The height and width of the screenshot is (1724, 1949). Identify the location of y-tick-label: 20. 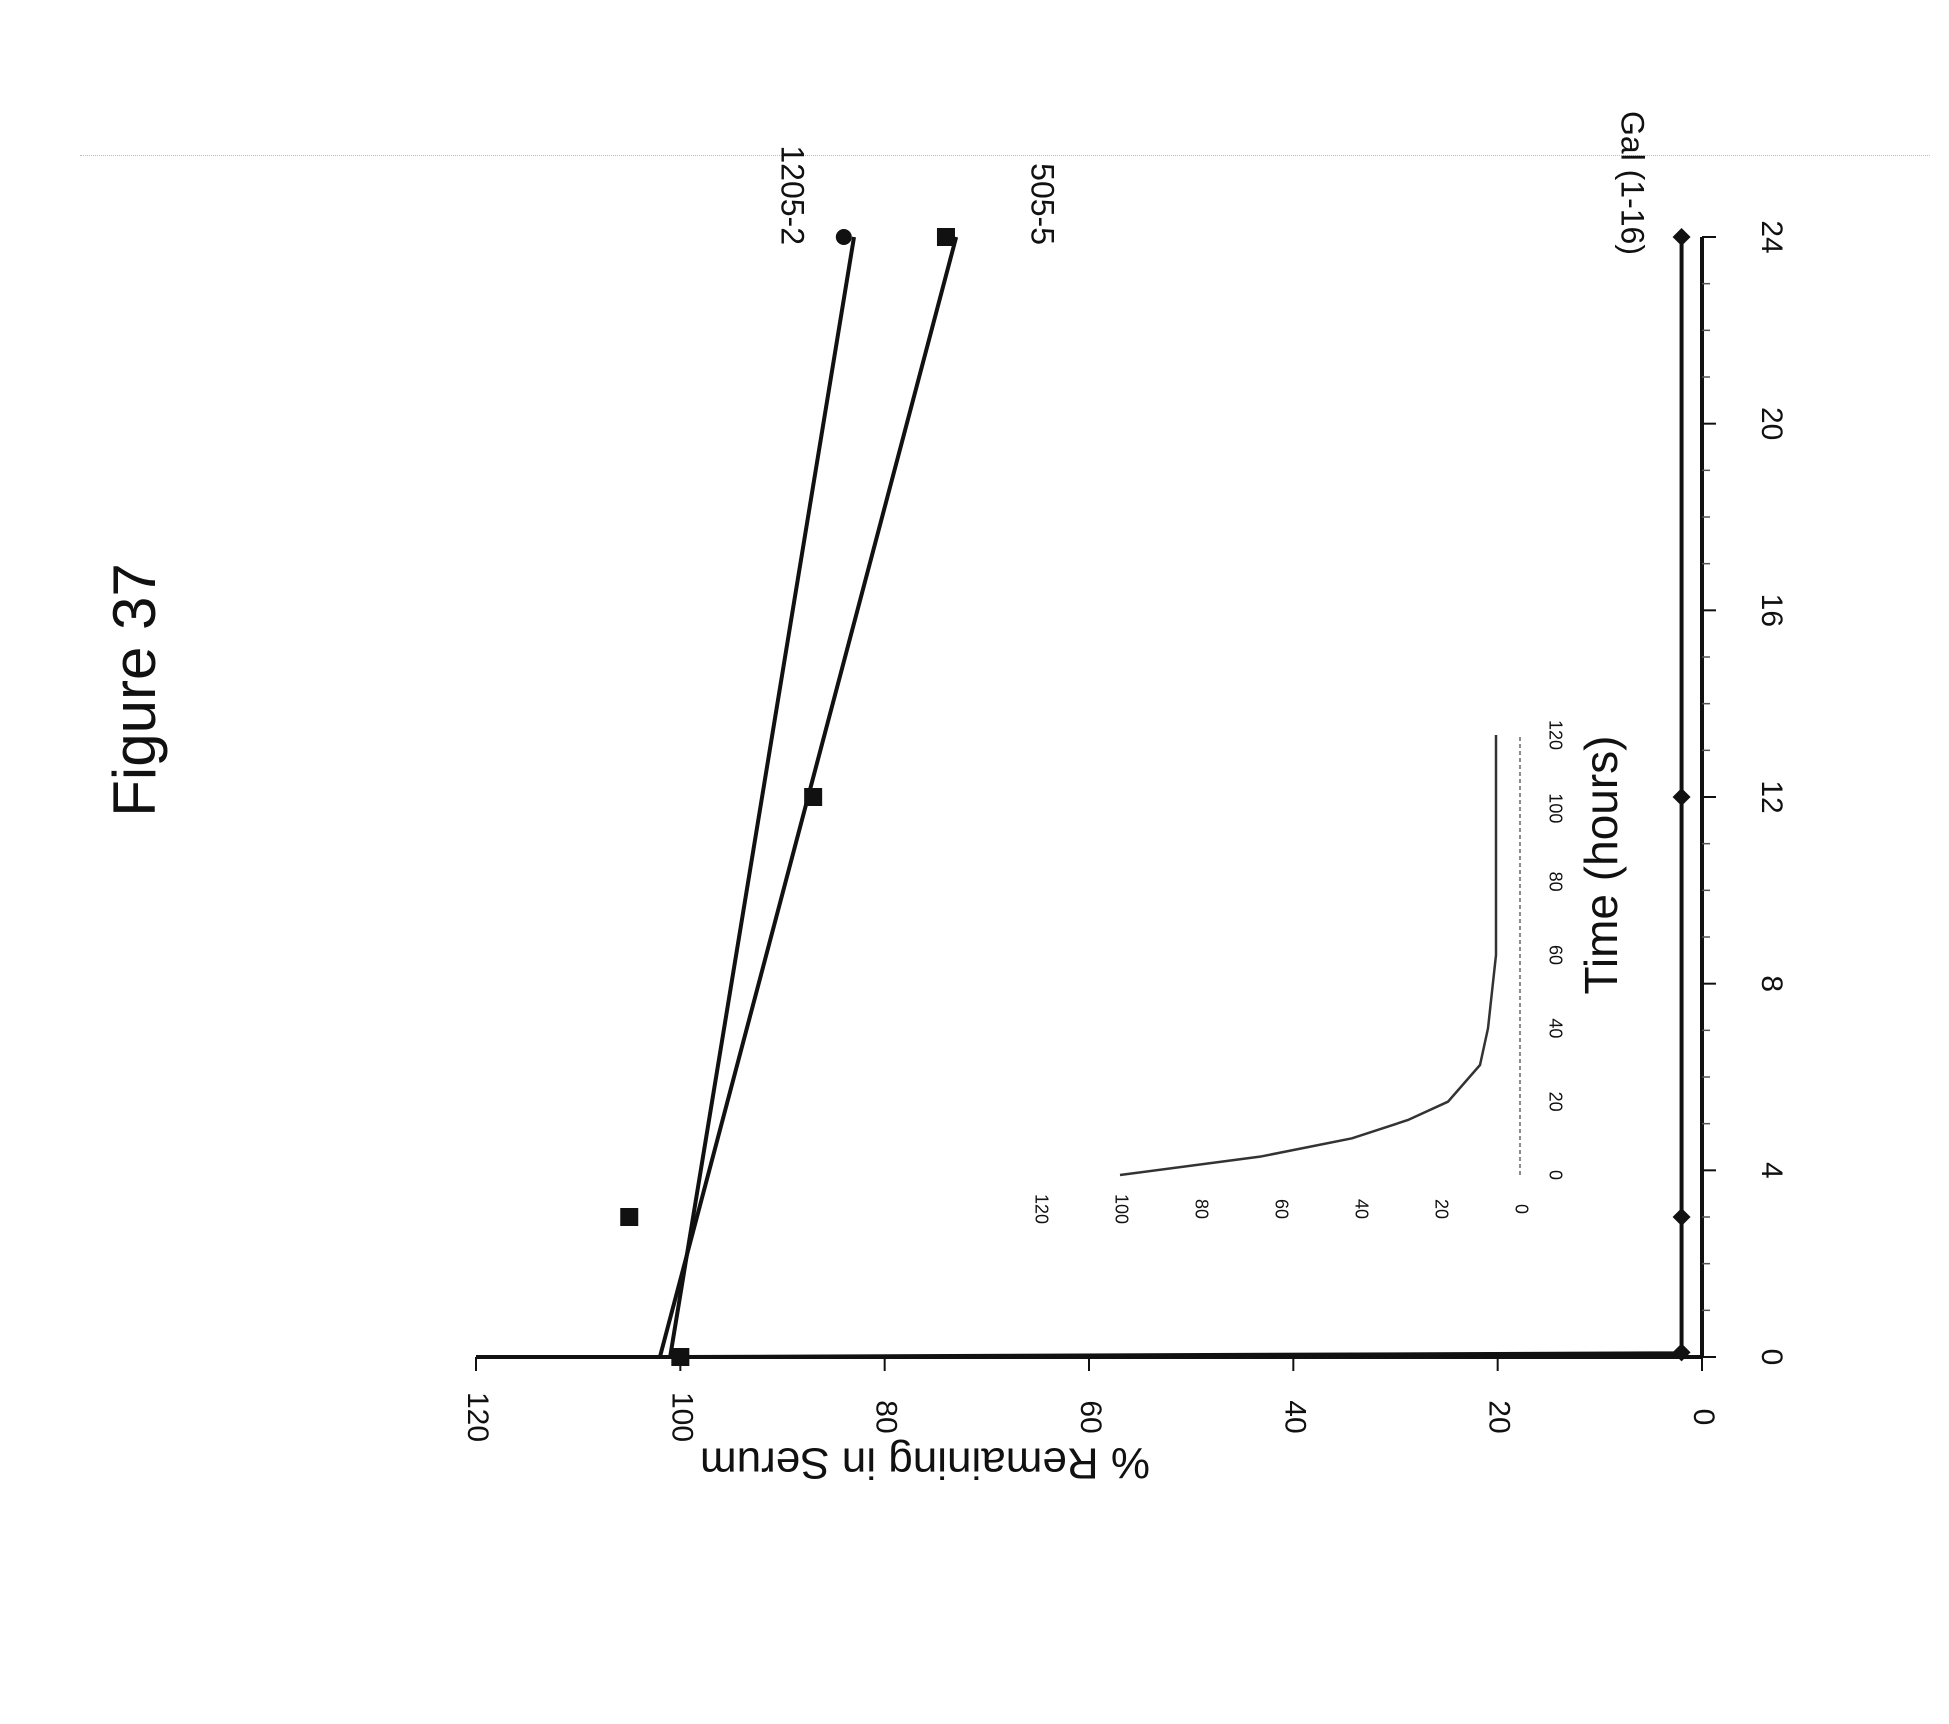
(1499, 1416).